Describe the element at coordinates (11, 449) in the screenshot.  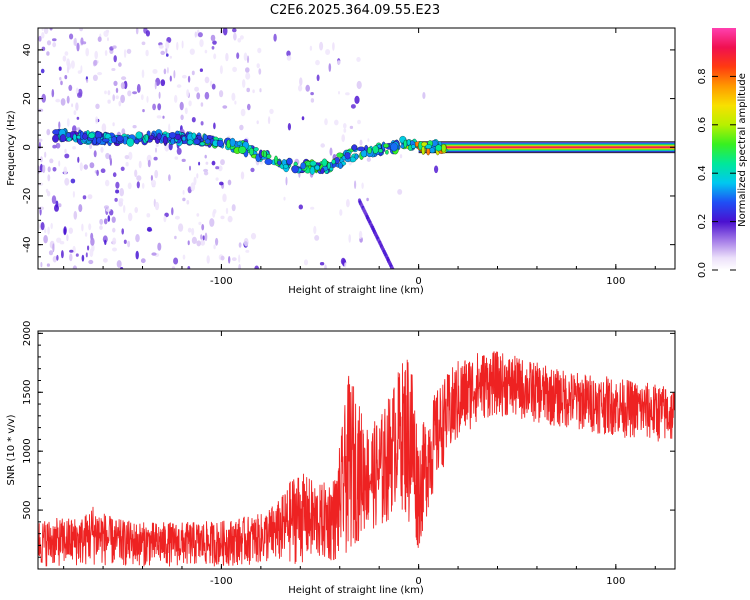
I see `snr-y-label: SNR (10 * v/v)` at that location.